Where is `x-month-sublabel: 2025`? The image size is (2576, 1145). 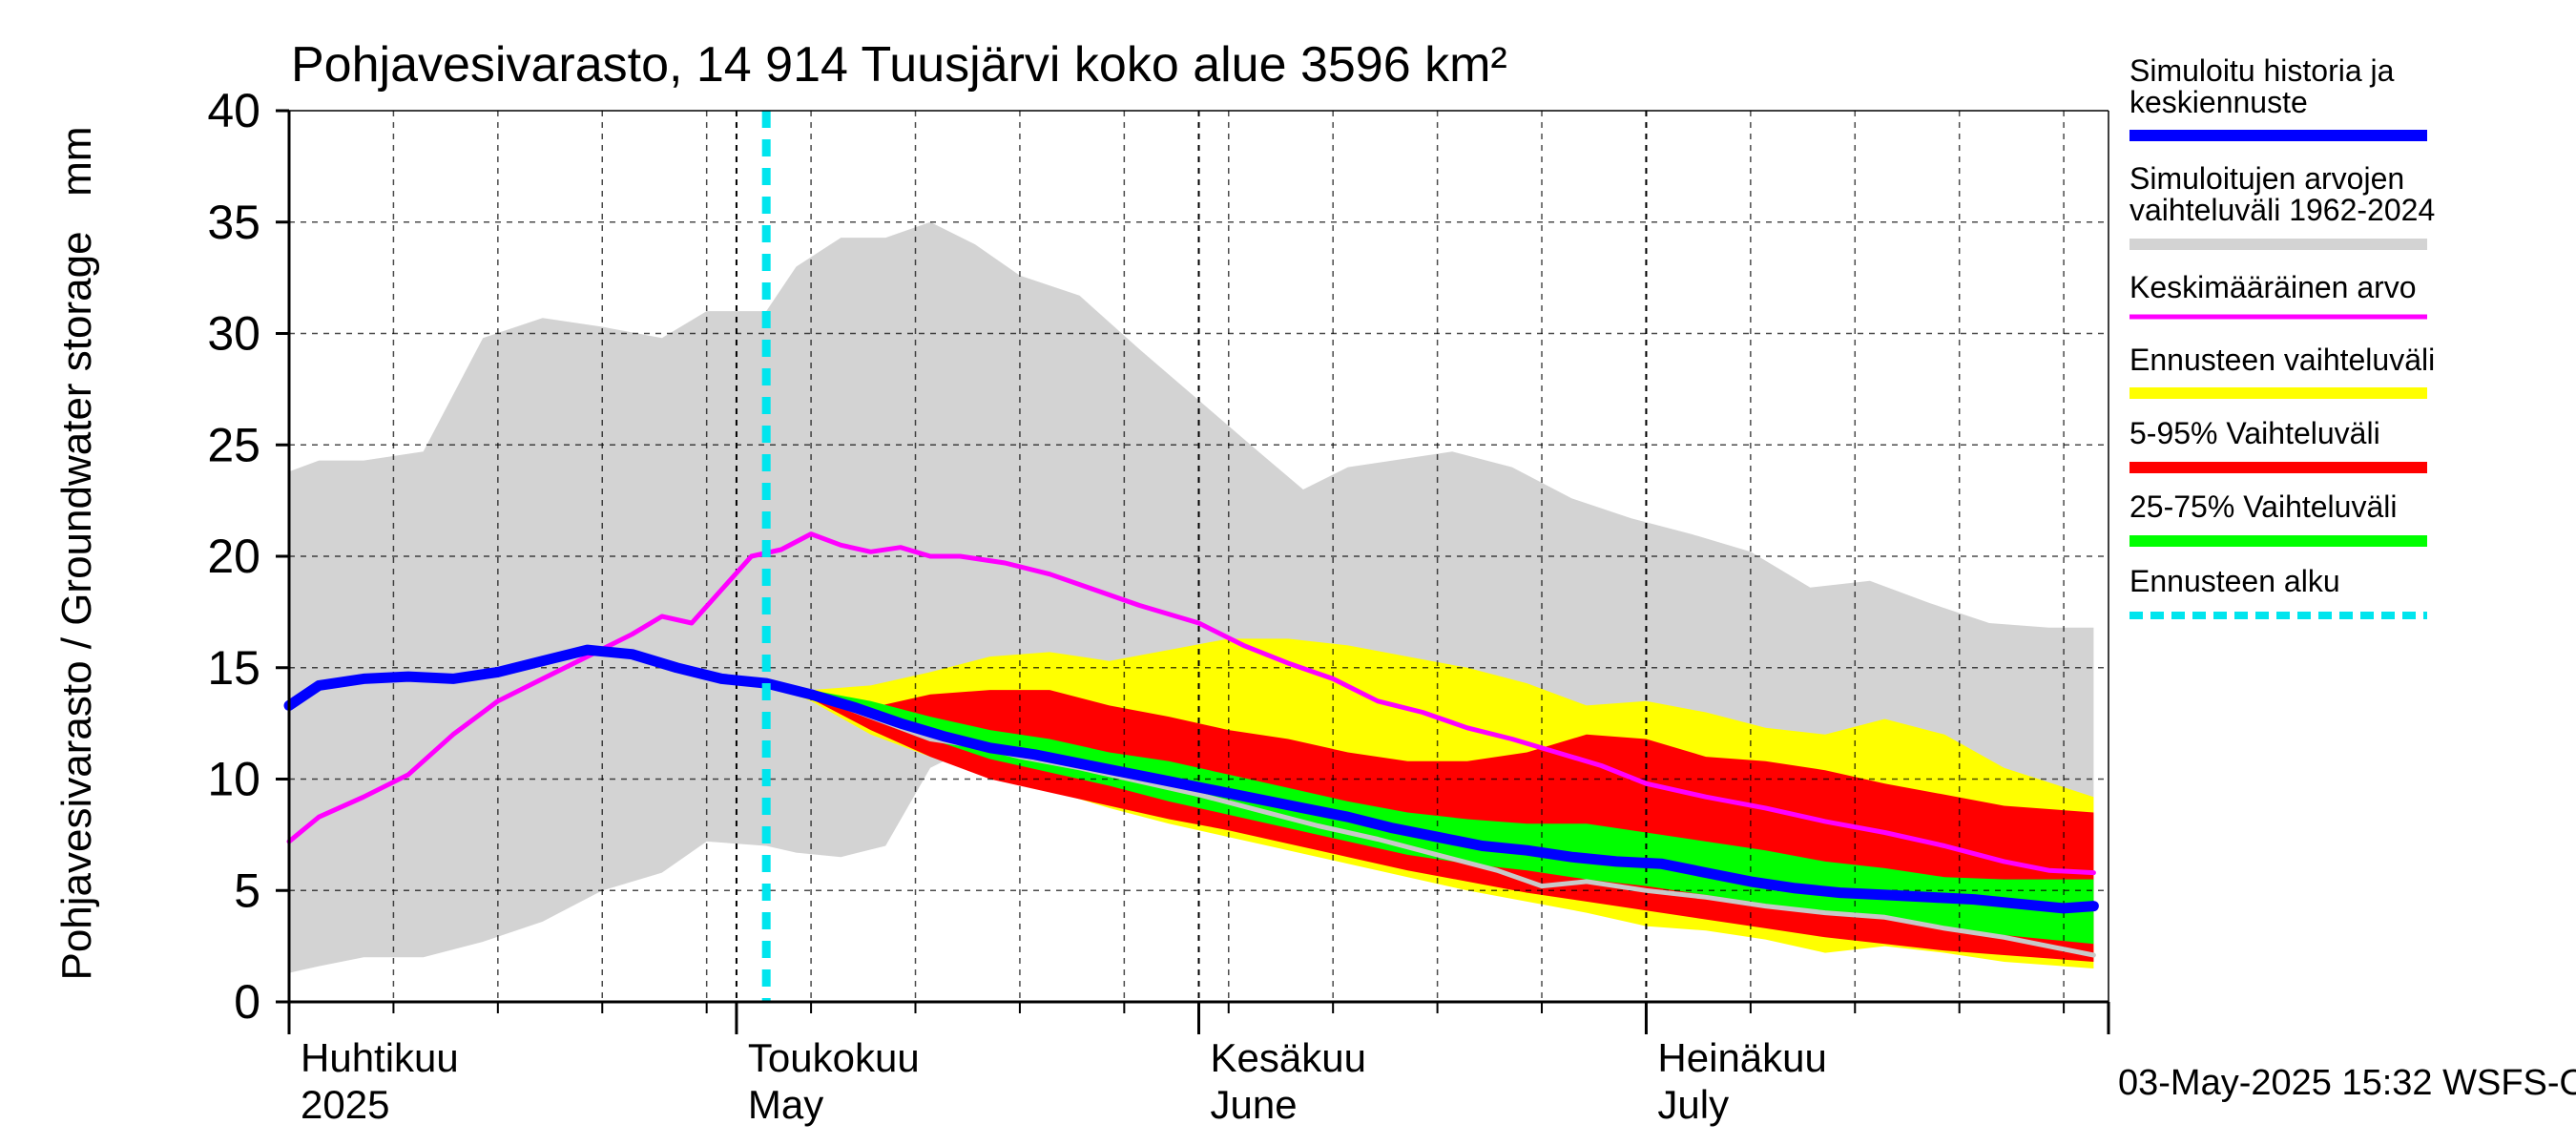 x-month-sublabel: 2025 is located at coordinates (345, 1104).